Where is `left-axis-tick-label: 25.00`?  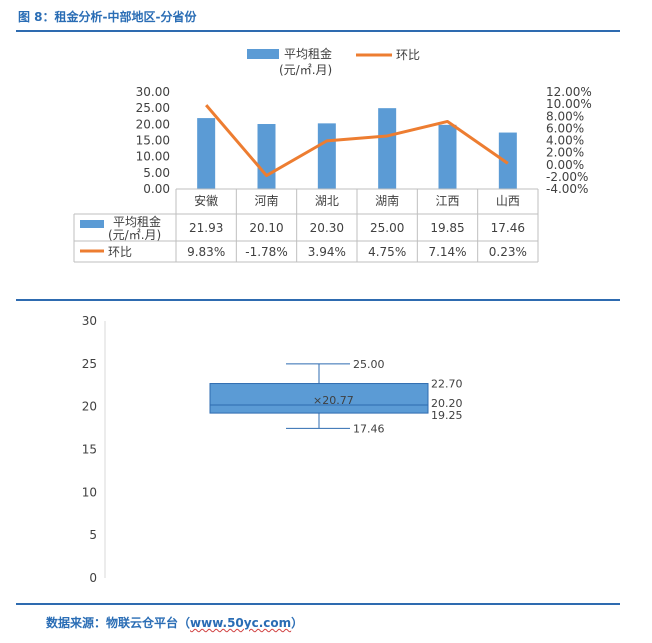
left-axis-tick-label: 25.00 is located at coordinates (153, 108).